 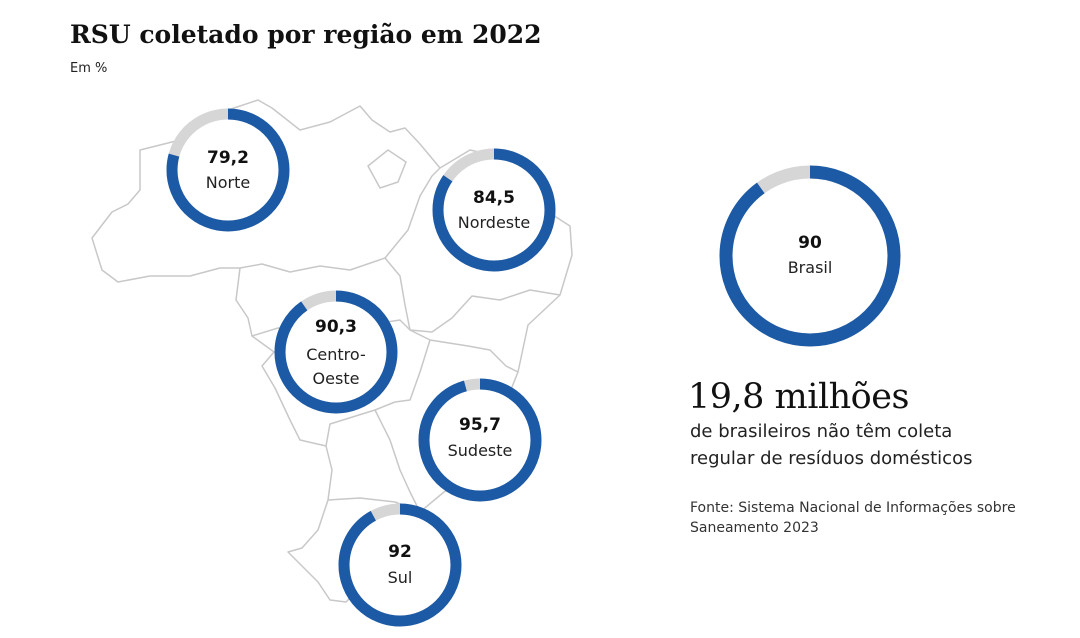 I want to click on donut-value-nordeste: 84,5, so click(x=494, y=198).